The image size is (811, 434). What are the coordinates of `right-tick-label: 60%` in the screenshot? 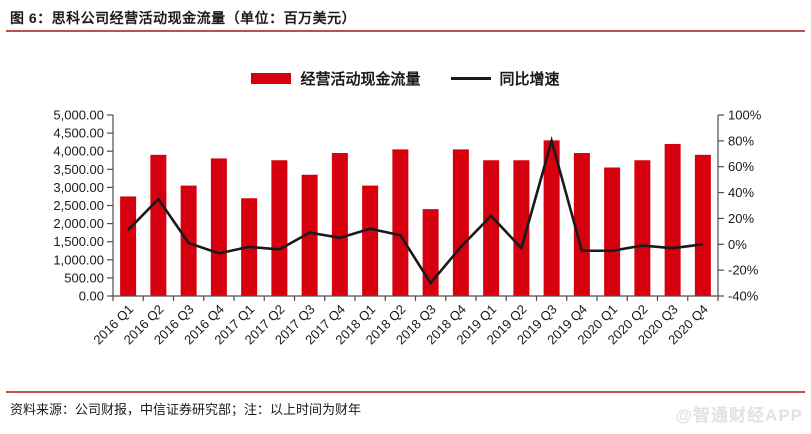 It's located at (741, 166).